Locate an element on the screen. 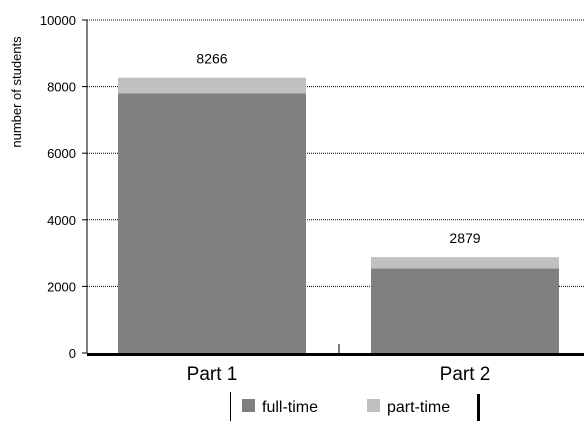  legend-label-part-time: part-time is located at coordinates (418, 407).